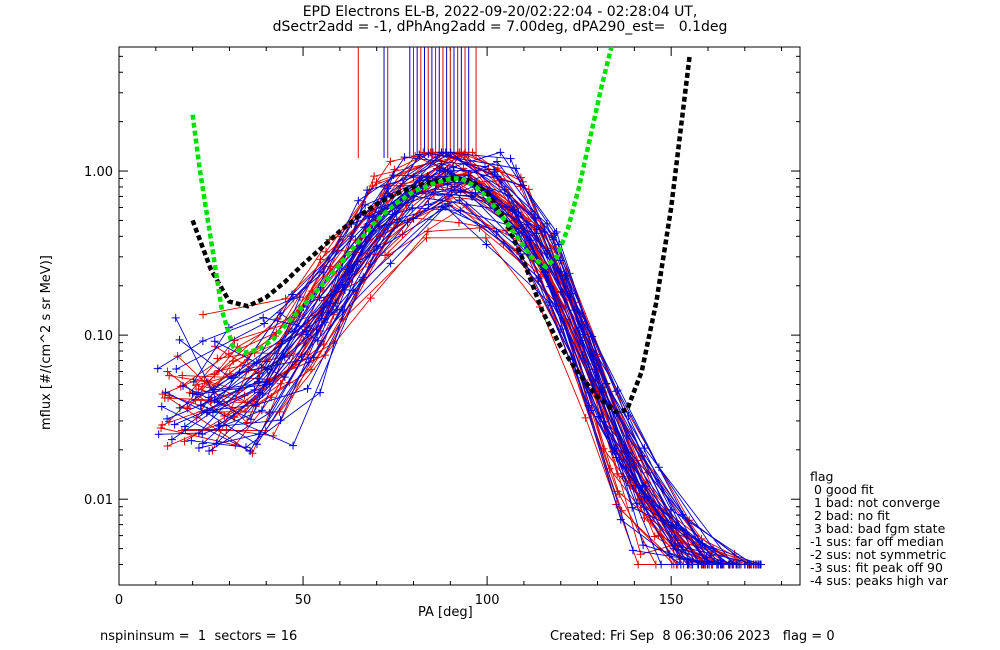  Describe the element at coordinates (98, 500) in the screenshot. I see `y-tick-label: 0.01` at that location.